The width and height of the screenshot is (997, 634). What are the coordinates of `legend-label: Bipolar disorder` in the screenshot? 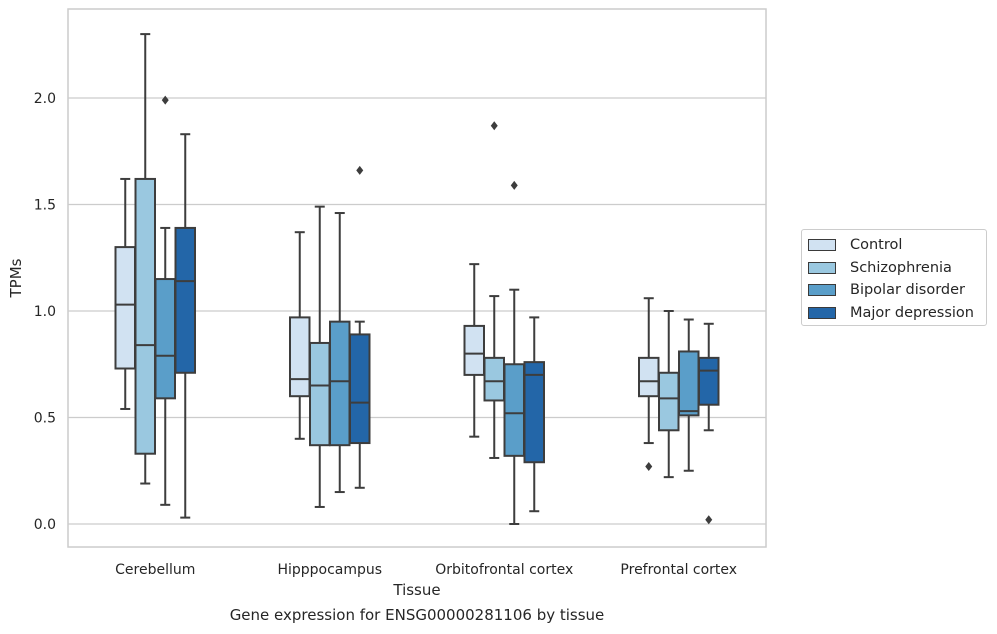 It's located at (907, 290).